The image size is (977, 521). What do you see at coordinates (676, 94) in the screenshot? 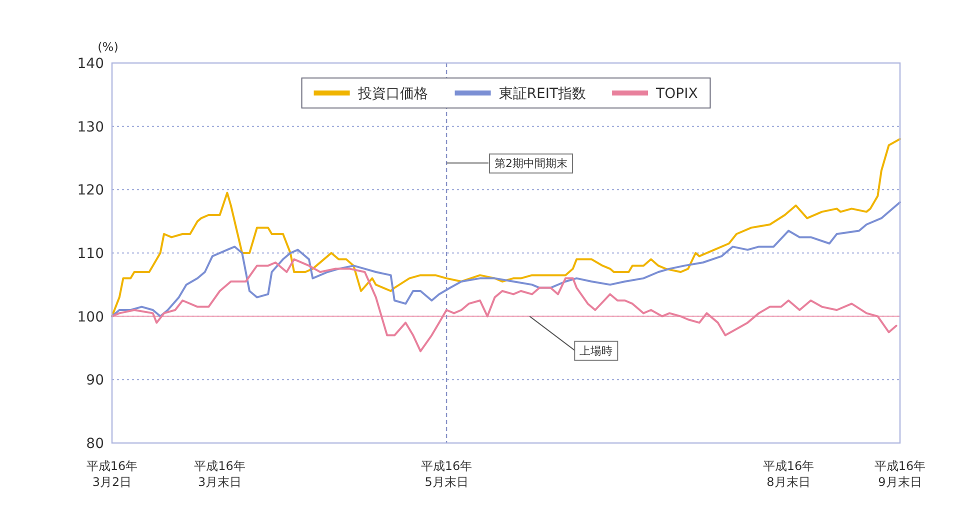
I see `legend-label: TOPIX` at bounding box center [676, 94].